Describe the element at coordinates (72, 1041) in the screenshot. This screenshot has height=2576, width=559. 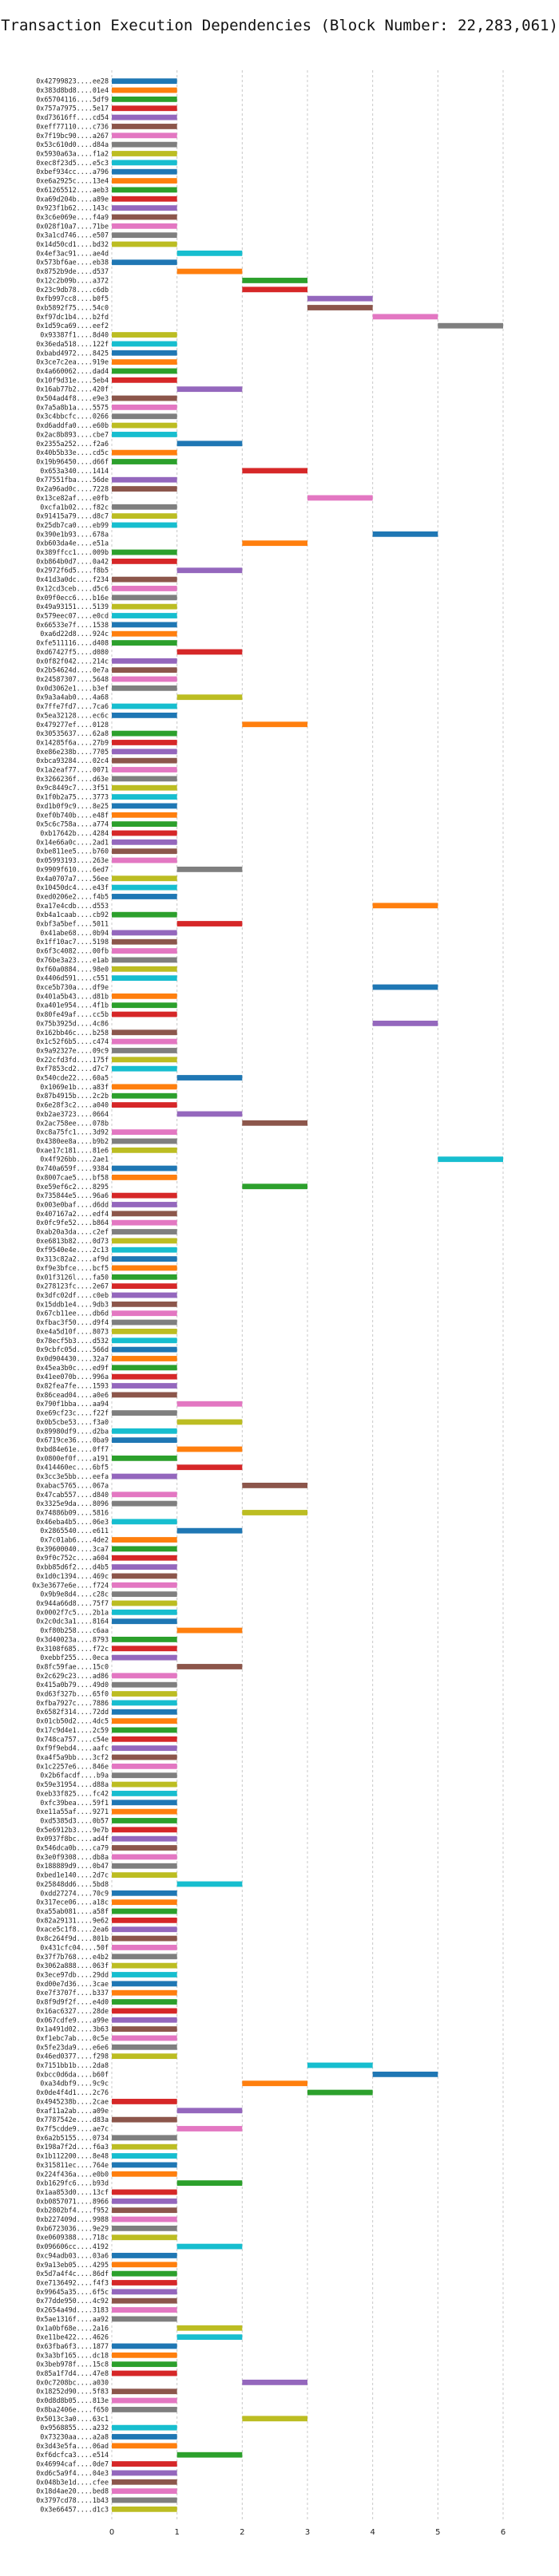
I see `y-tick-label: 0x1c52f6b5....c474` at that location.